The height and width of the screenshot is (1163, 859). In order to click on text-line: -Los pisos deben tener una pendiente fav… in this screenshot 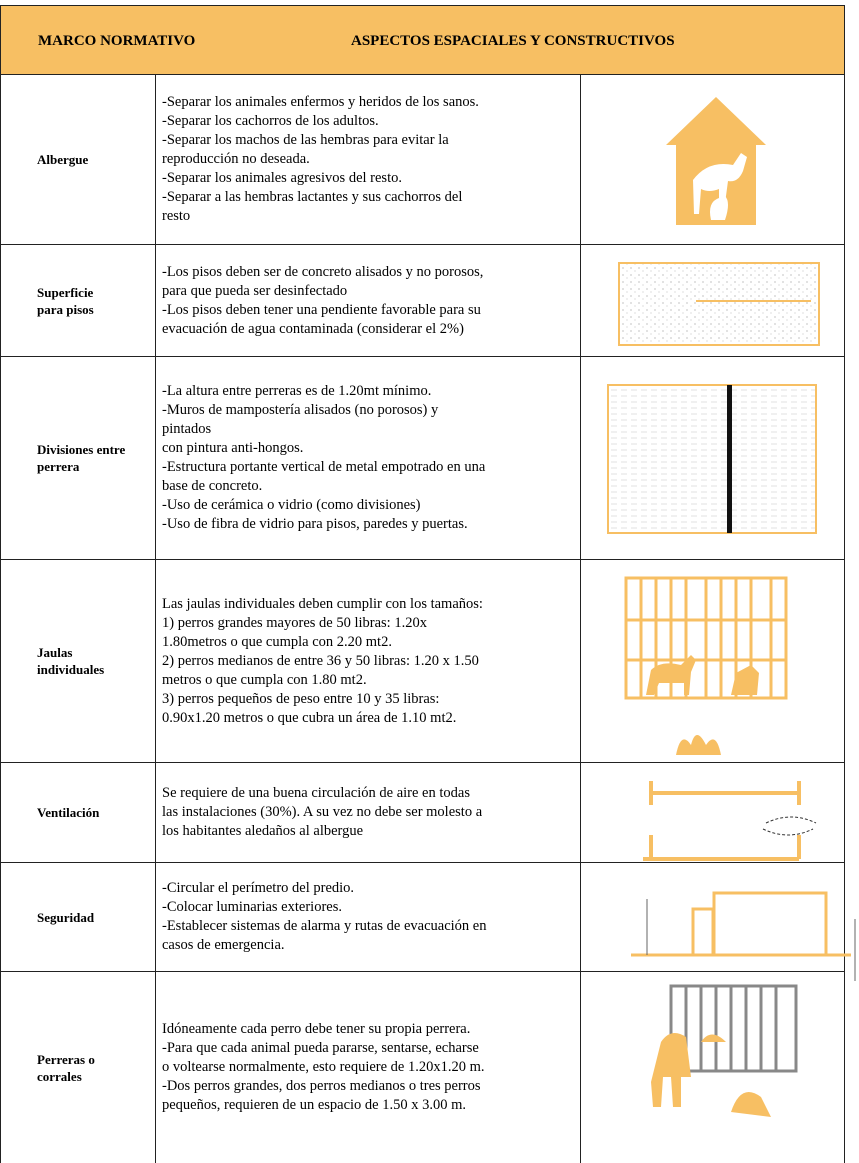, I will do `click(321, 309)`.